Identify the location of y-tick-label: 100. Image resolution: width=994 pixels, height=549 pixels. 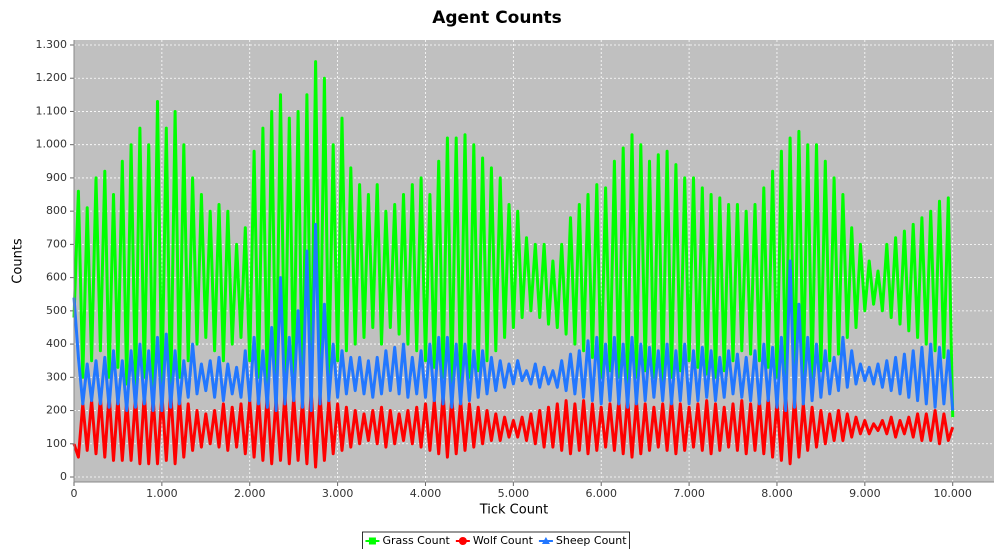
(56, 443).